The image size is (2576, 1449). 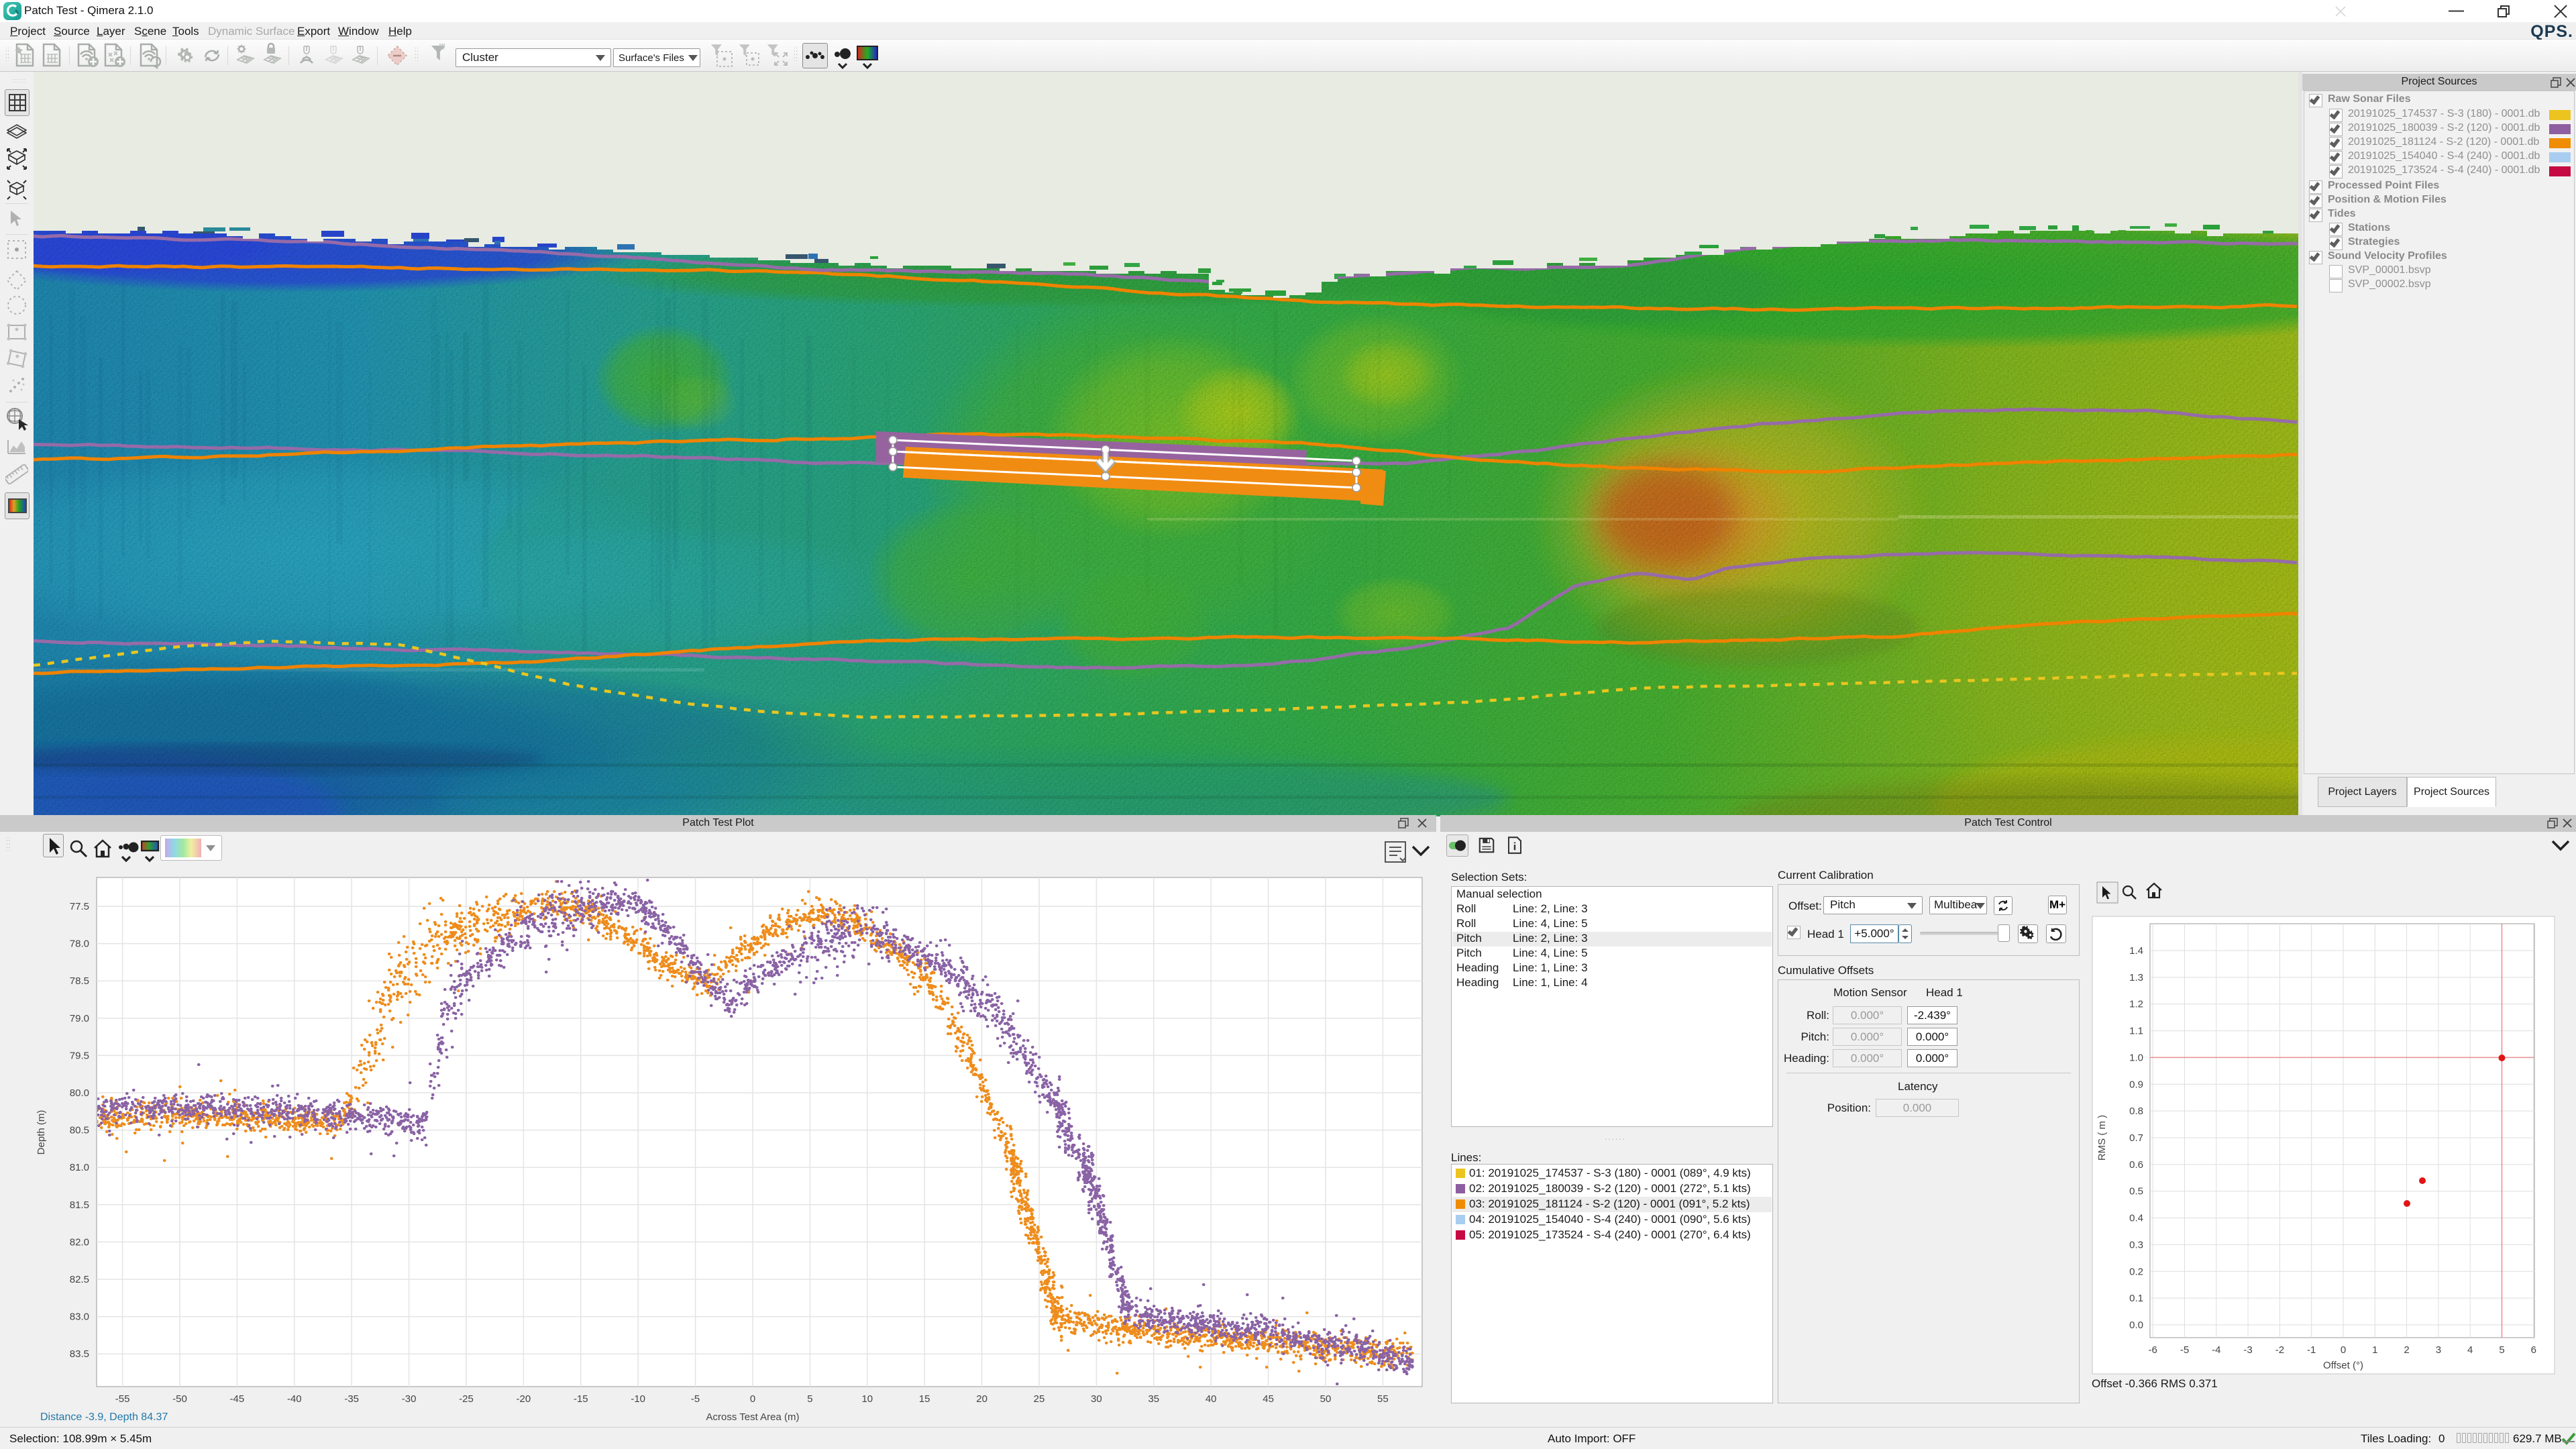 What do you see at coordinates (79, 906) in the screenshot?
I see `svg-text: 77.5` at bounding box center [79, 906].